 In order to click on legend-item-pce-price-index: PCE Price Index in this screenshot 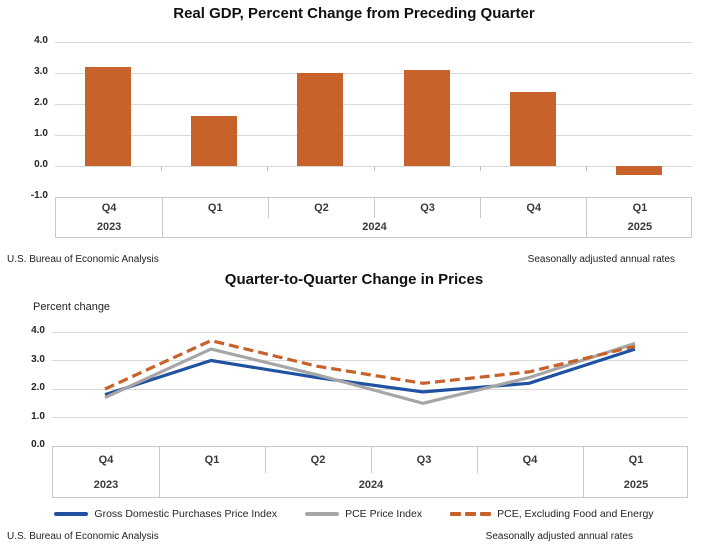, I will do `click(363, 514)`.